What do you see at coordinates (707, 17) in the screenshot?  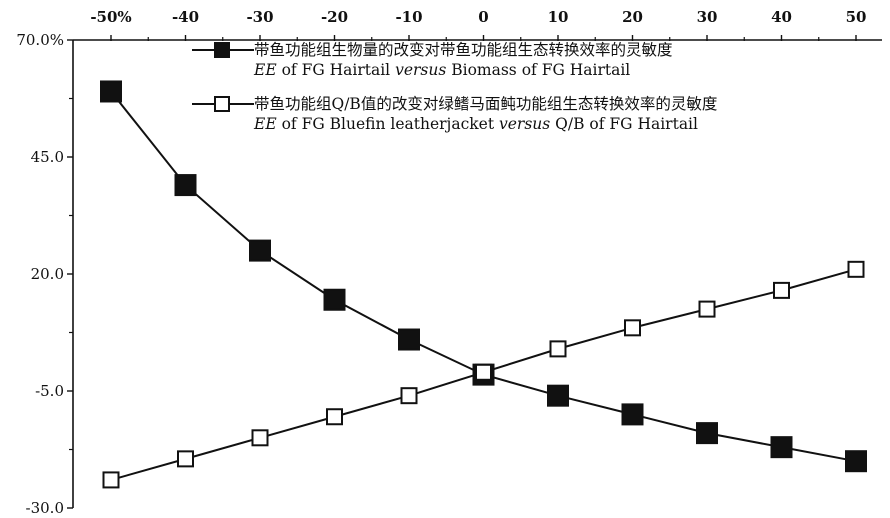 I see `x-tick-label: 30` at bounding box center [707, 17].